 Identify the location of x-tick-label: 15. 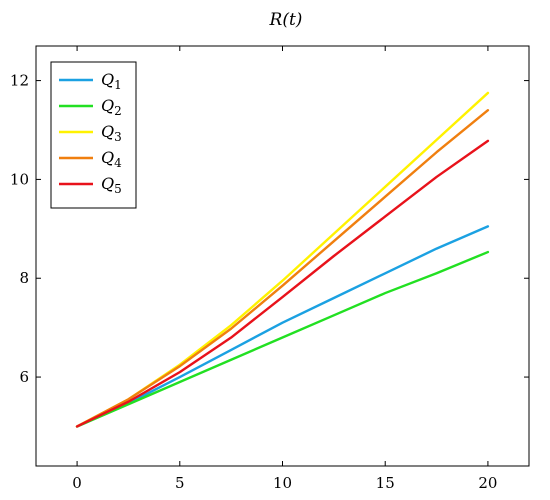
(385, 483).